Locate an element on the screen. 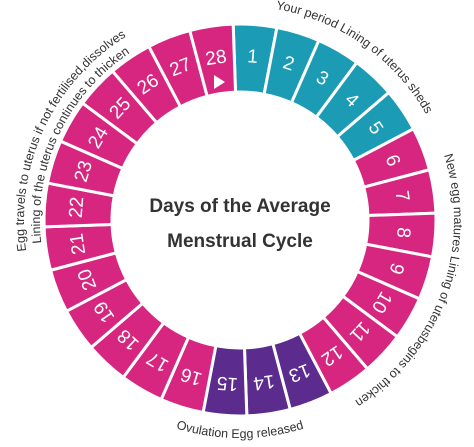  title-line: Menstrual Cycle is located at coordinates (240, 241).